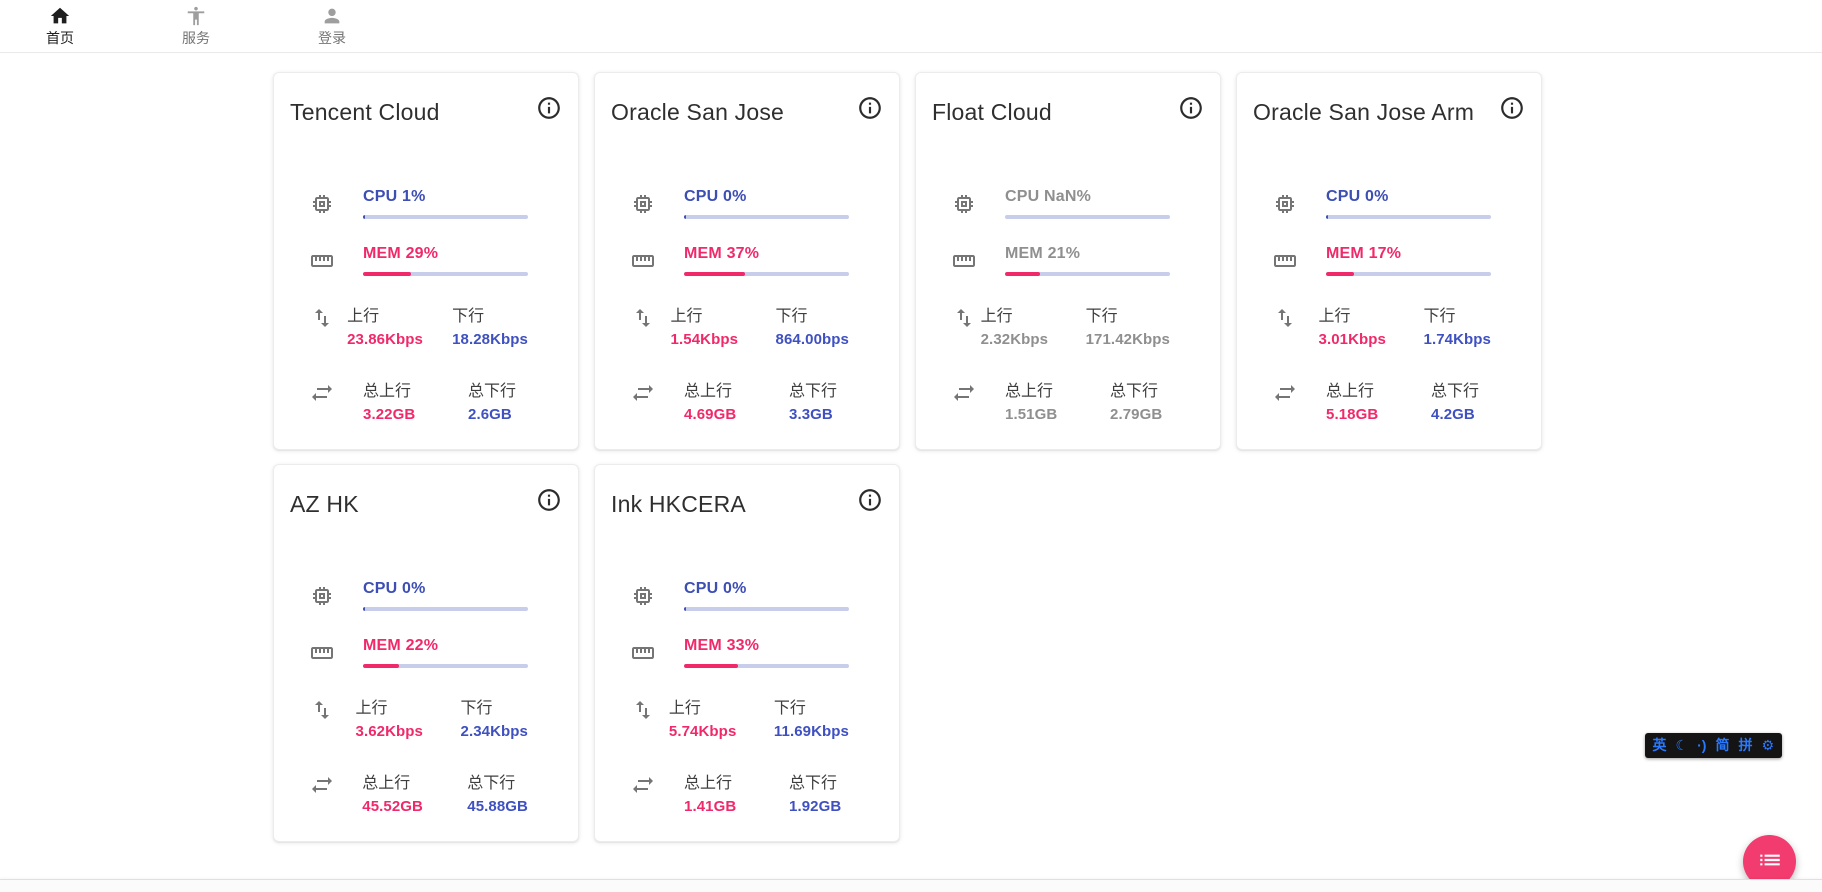  What do you see at coordinates (1127, 339) in the screenshot?
I see `download-speed-value: 171.42Kbps` at bounding box center [1127, 339].